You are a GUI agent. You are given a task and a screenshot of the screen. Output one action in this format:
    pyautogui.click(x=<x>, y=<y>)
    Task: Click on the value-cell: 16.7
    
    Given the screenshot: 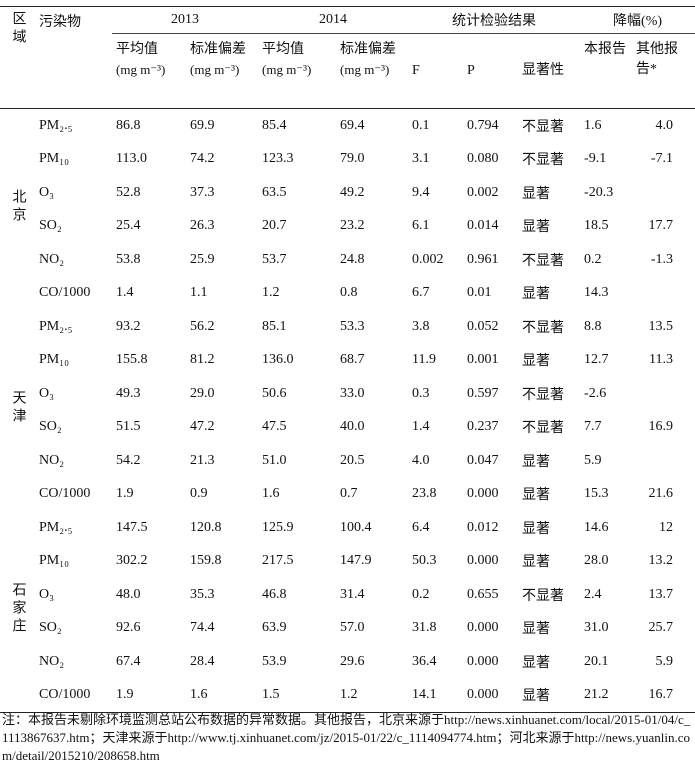 What is the action you would take?
    pyautogui.click(x=663, y=695)
    